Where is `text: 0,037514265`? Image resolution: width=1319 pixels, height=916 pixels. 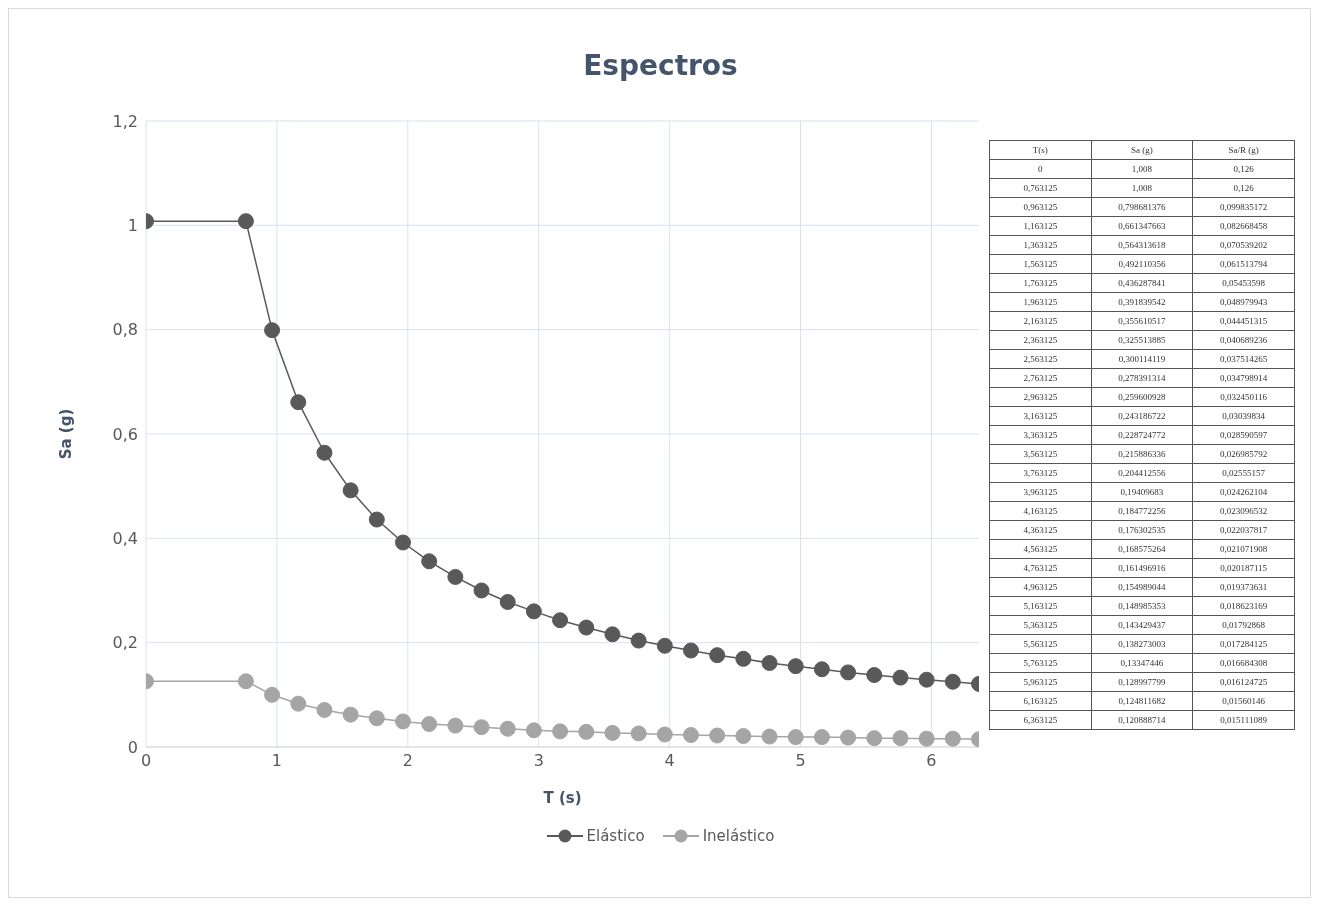
text: 0,037514265 is located at coordinates (1243, 359).